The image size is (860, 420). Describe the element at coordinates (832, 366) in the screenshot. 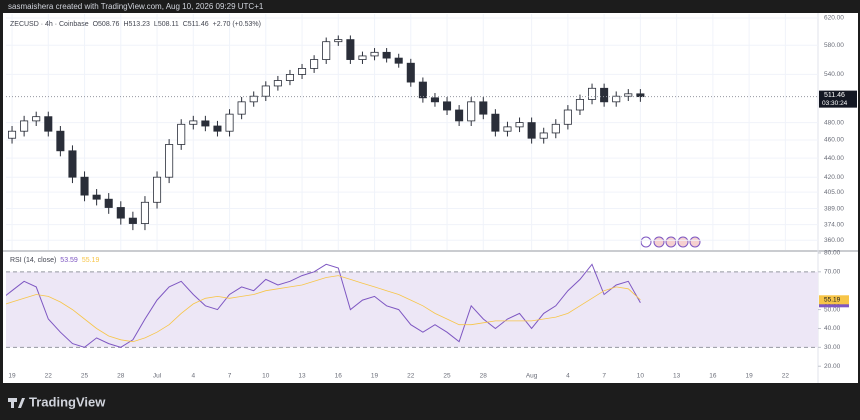

I see `y-tick-label: 20.00` at that location.